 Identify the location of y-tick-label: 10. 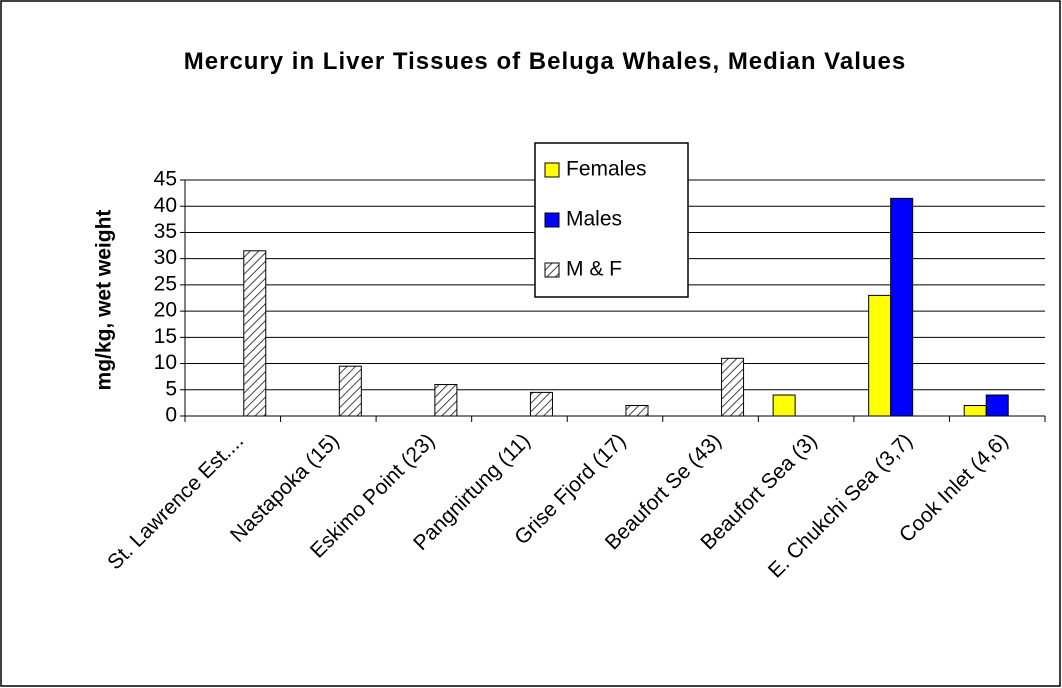
(165, 362).